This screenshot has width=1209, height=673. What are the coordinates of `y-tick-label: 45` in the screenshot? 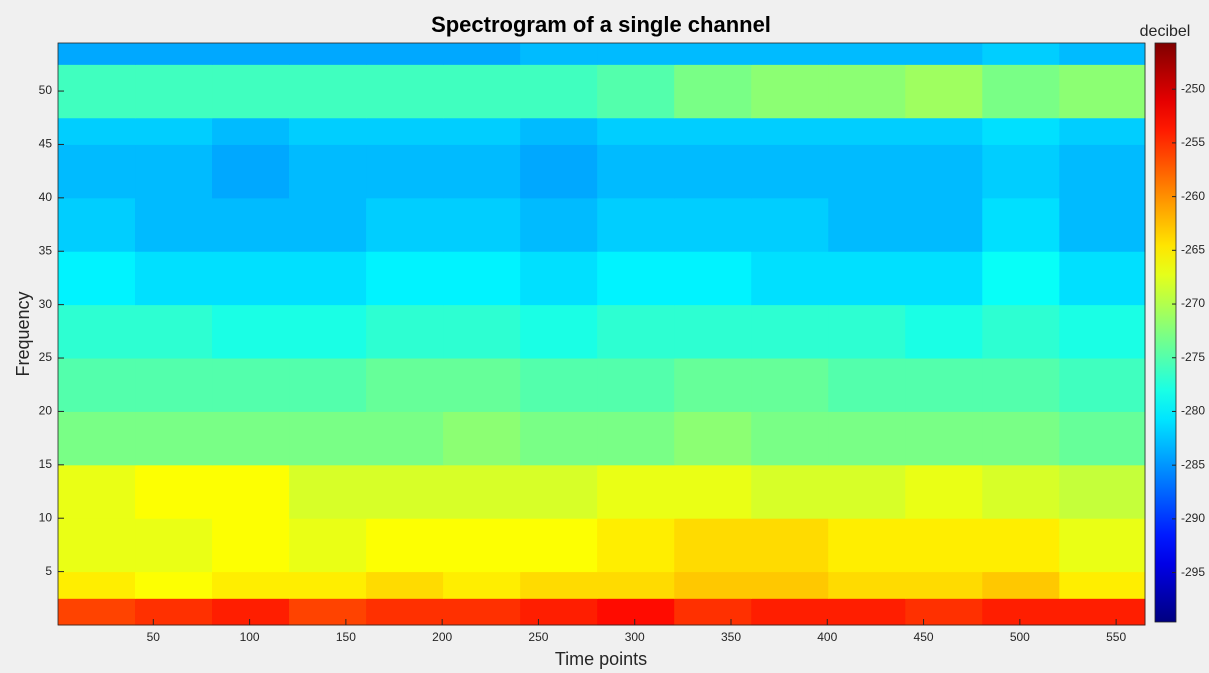 It's located at (46, 144).